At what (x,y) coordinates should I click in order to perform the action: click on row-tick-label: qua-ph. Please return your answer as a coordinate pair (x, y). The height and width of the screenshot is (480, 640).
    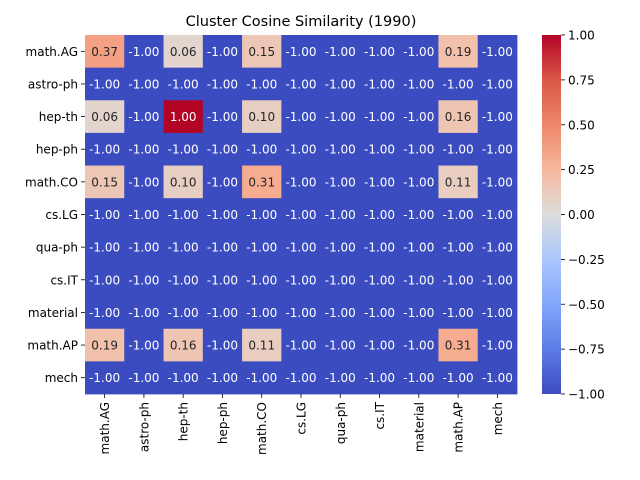
    Looking at the image, I should click on (57, 248).